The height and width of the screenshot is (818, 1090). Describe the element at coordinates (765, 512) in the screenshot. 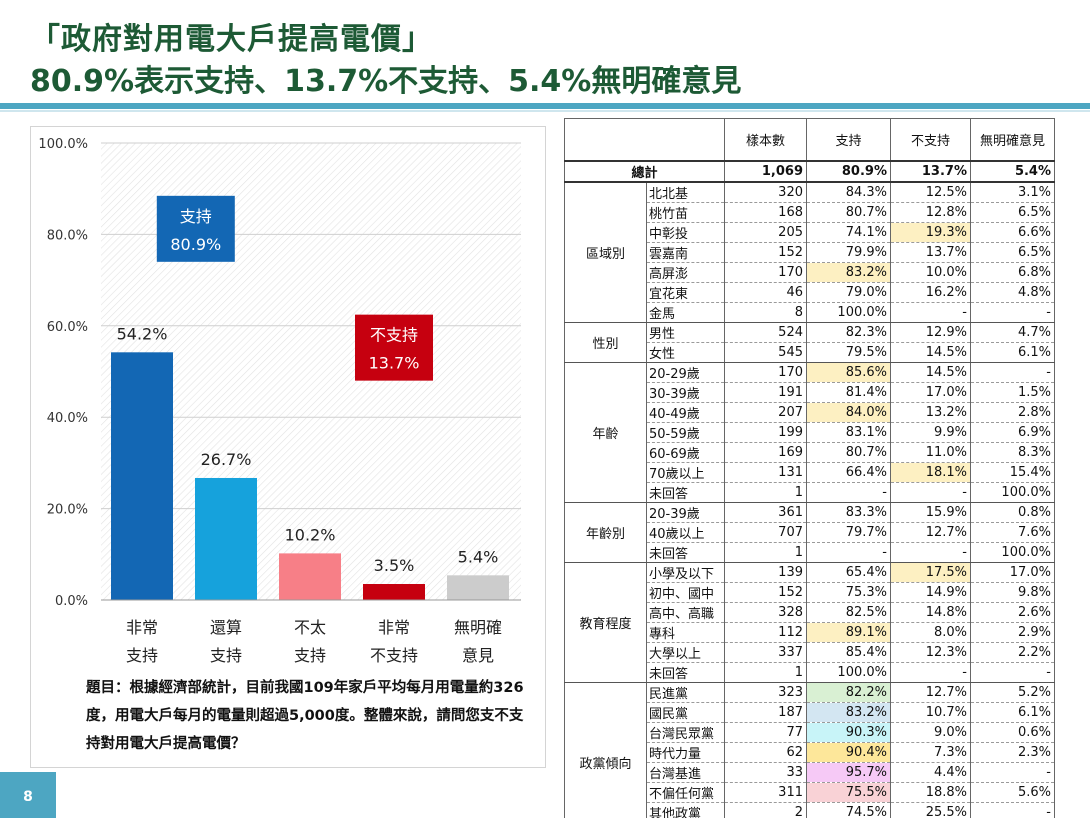

I see `cell-value: 361` at that location.